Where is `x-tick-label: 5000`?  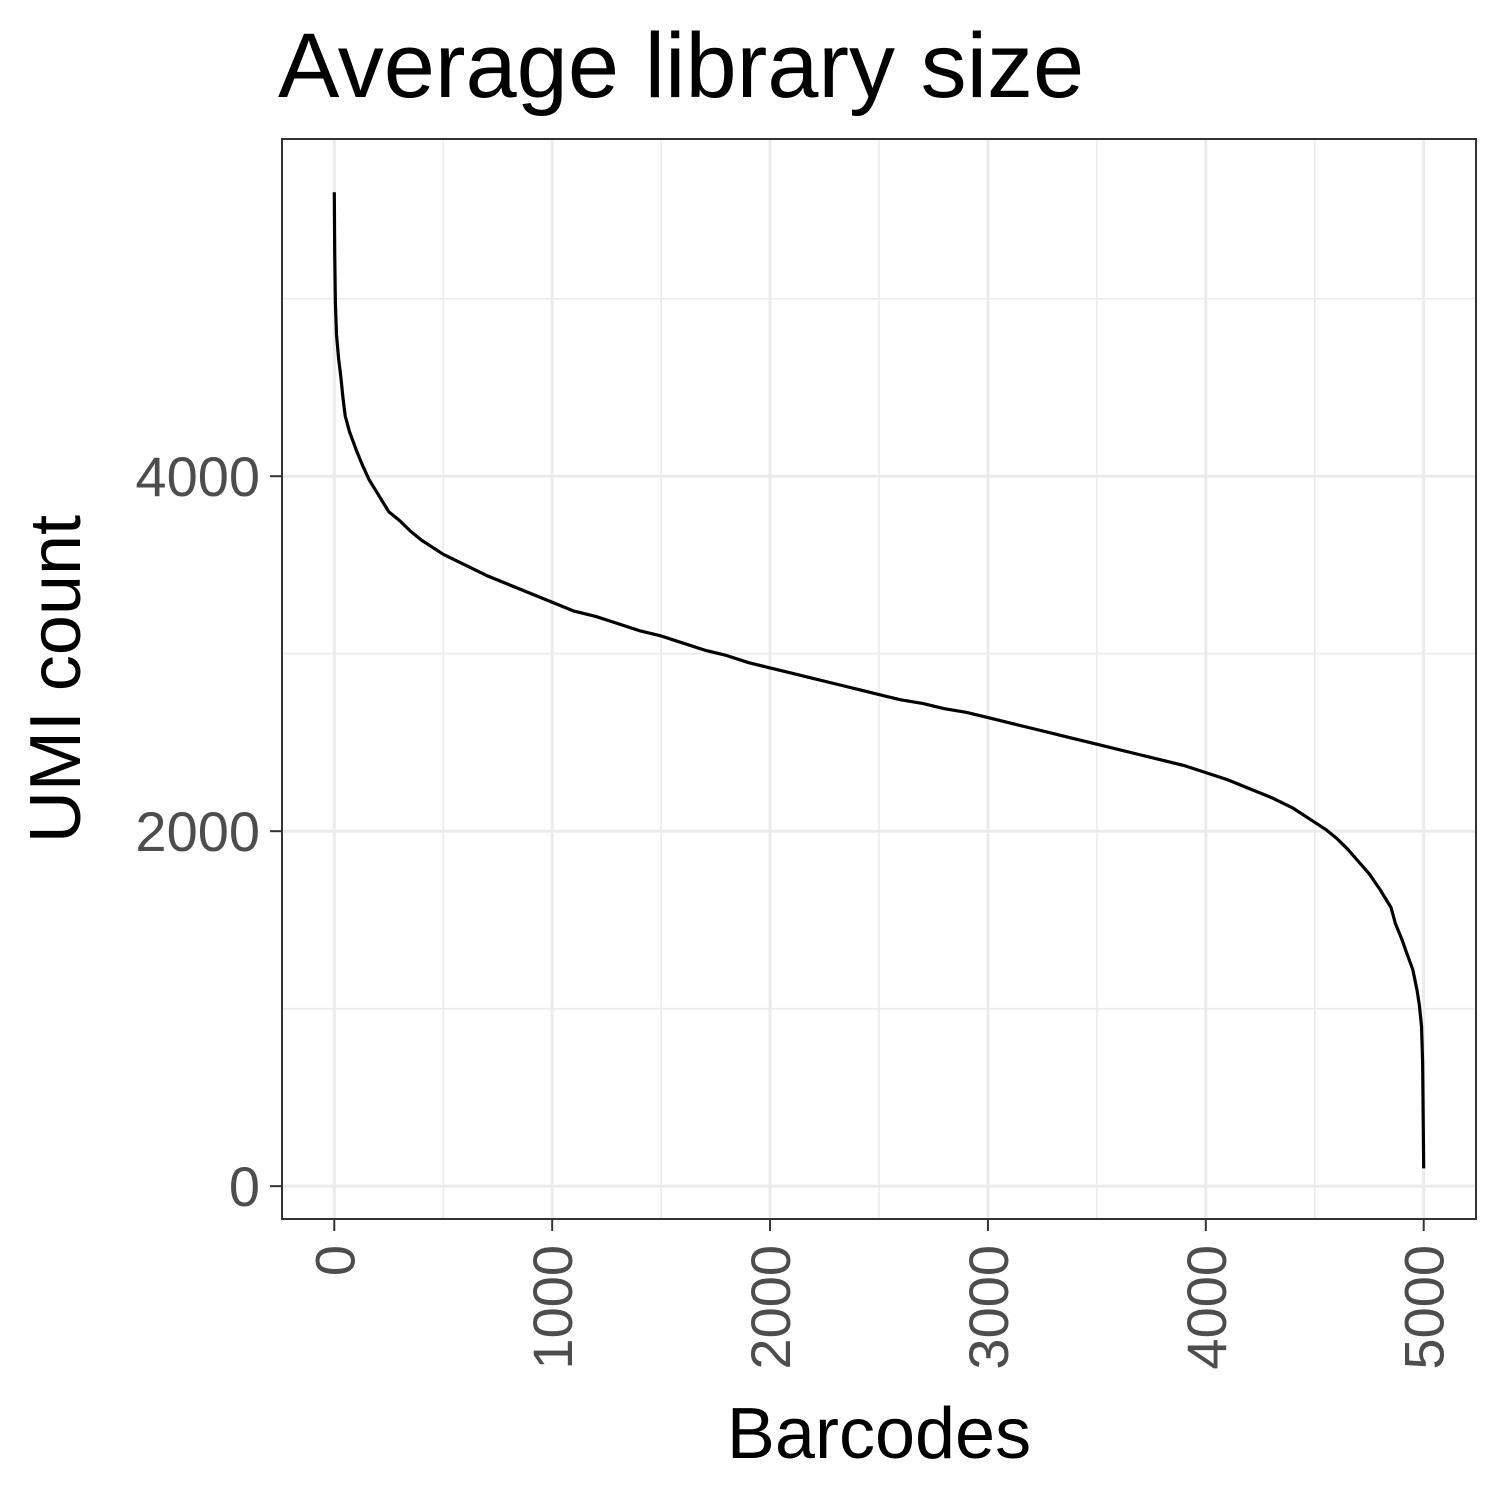
x-tick-label: 5000 is located at coordinates (1424, 1307).